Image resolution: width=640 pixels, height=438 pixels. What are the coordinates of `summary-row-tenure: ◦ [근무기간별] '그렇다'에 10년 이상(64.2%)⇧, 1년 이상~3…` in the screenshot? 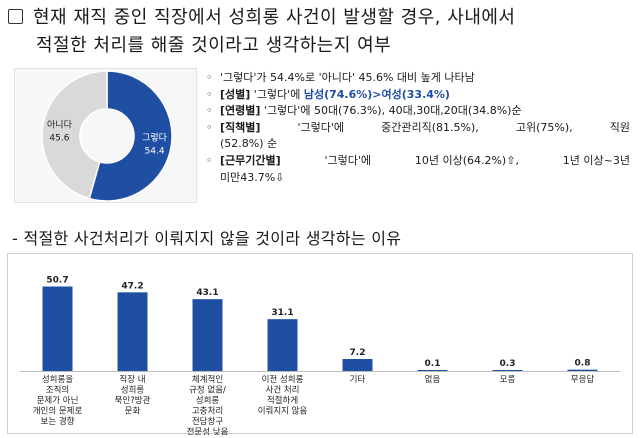 It's located at (418, 161).